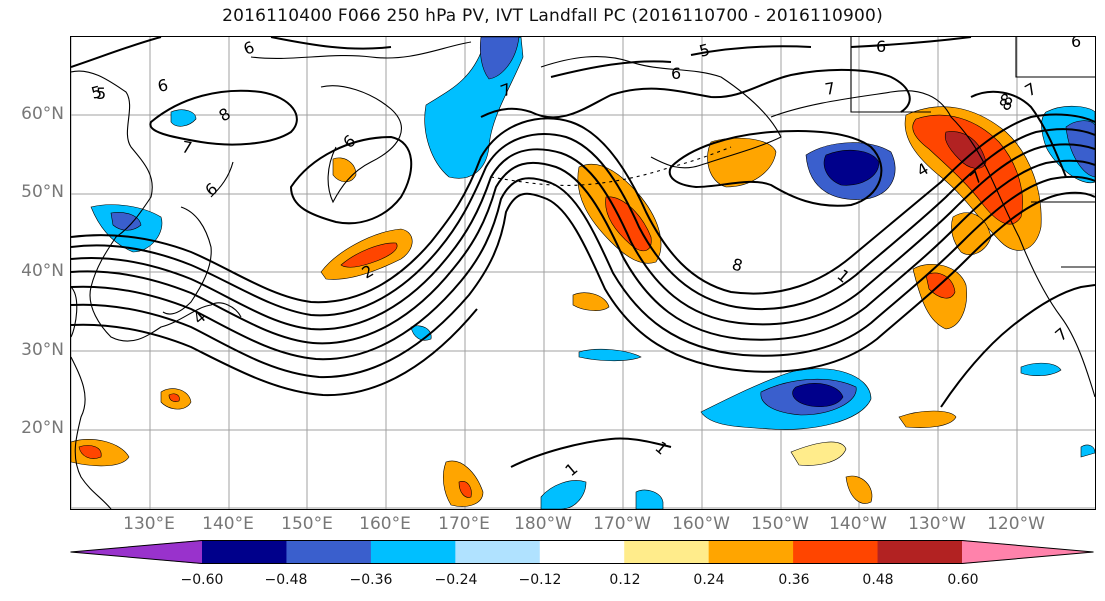 The height and width of the screenshot is (601, 1105). What do you see at coordinates (737, 265) in the screenshot?
I see `contour-label: 8` at bounding box center [737, 265].